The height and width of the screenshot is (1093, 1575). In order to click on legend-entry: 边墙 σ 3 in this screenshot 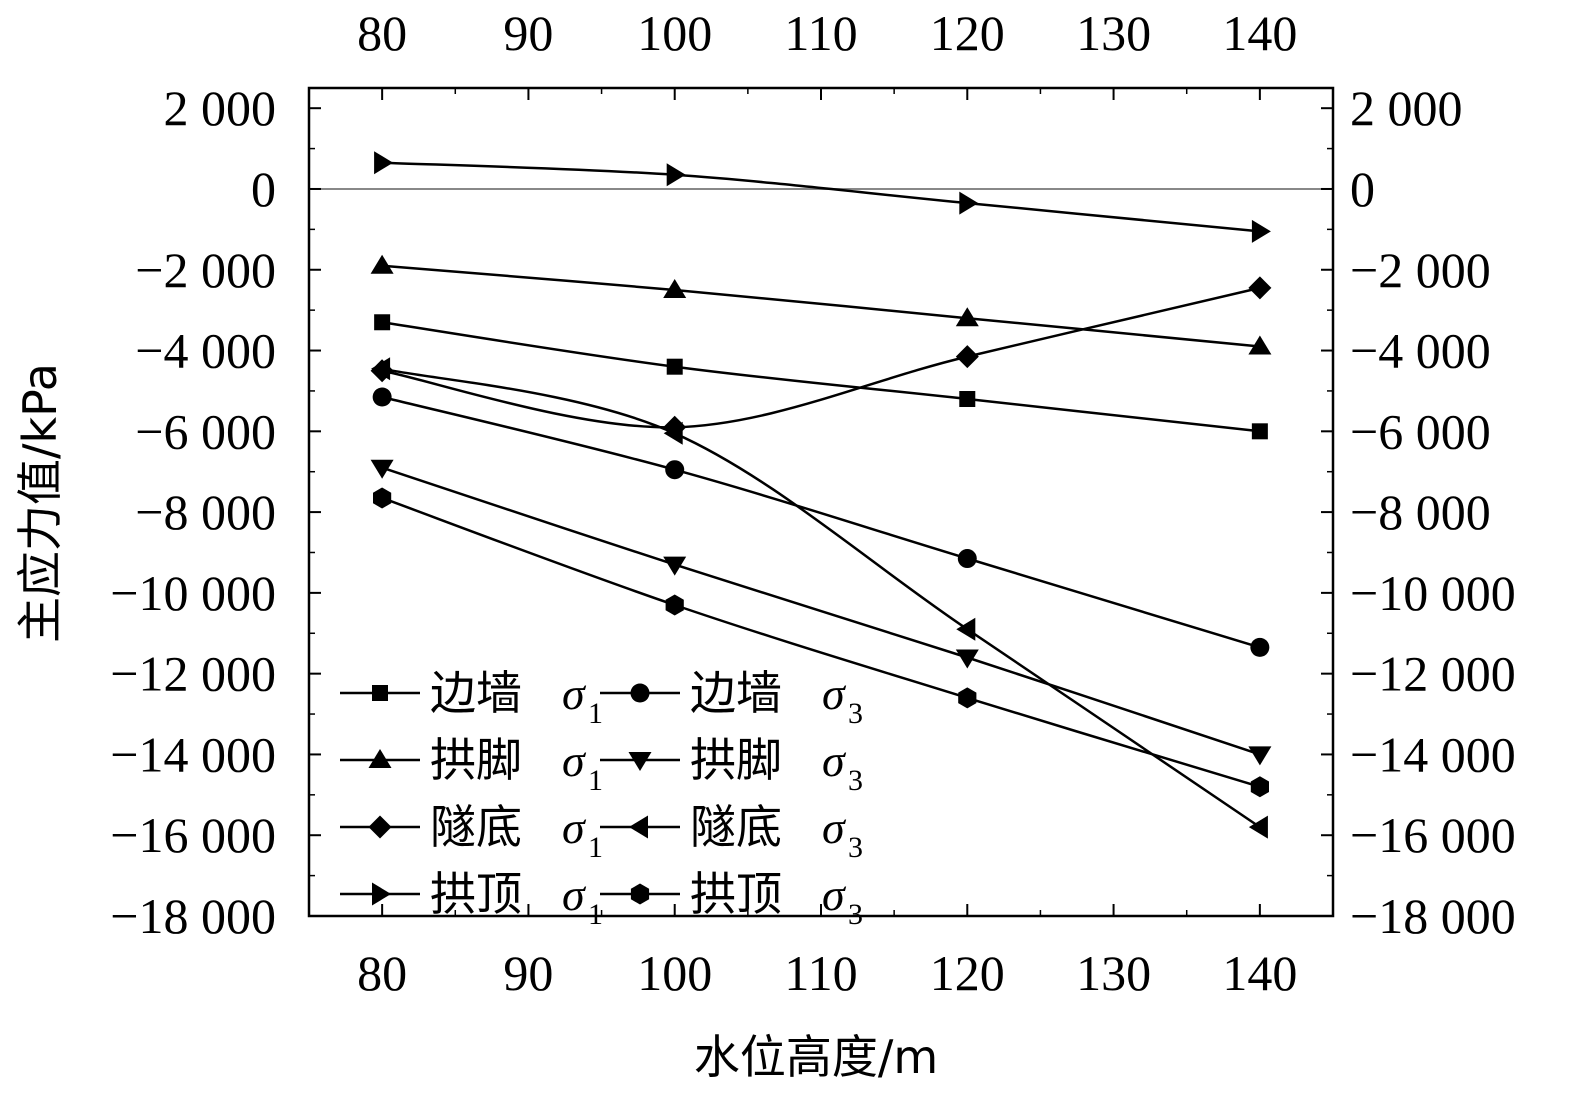, I will do `click(731, 698)`.